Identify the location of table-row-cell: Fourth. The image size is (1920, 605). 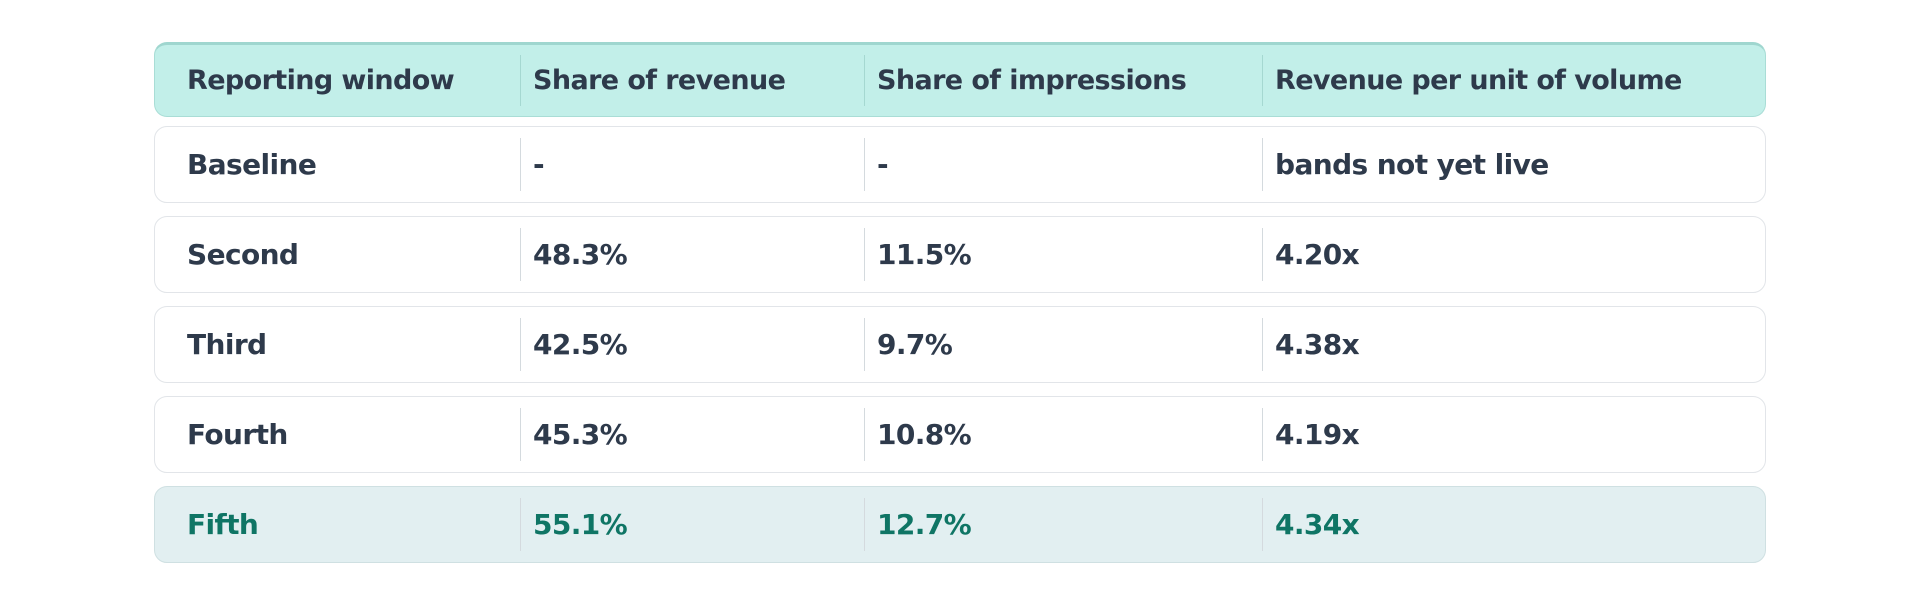
(237, 434).